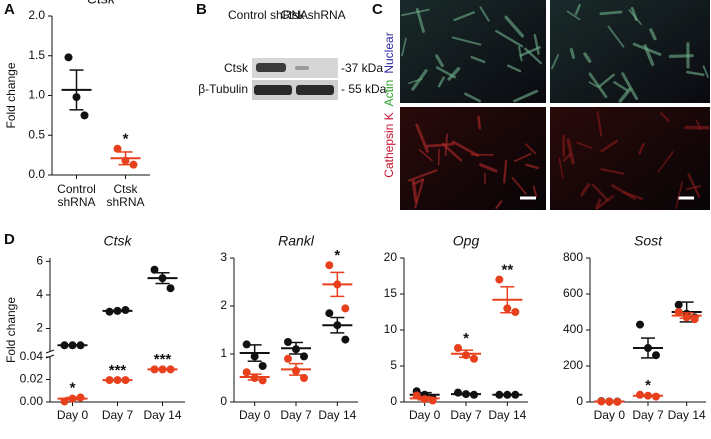  Describe the element at coordinates (101, 3) in the screenshot. I see `chart-title: Ctsk` at that location.